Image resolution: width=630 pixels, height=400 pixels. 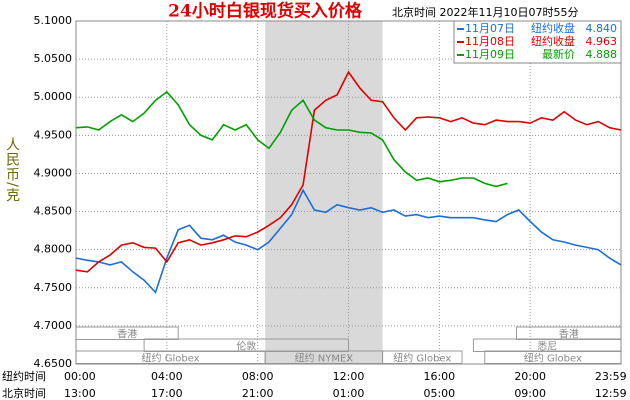 I want to click on legend-box, so click(x=537, y=42).